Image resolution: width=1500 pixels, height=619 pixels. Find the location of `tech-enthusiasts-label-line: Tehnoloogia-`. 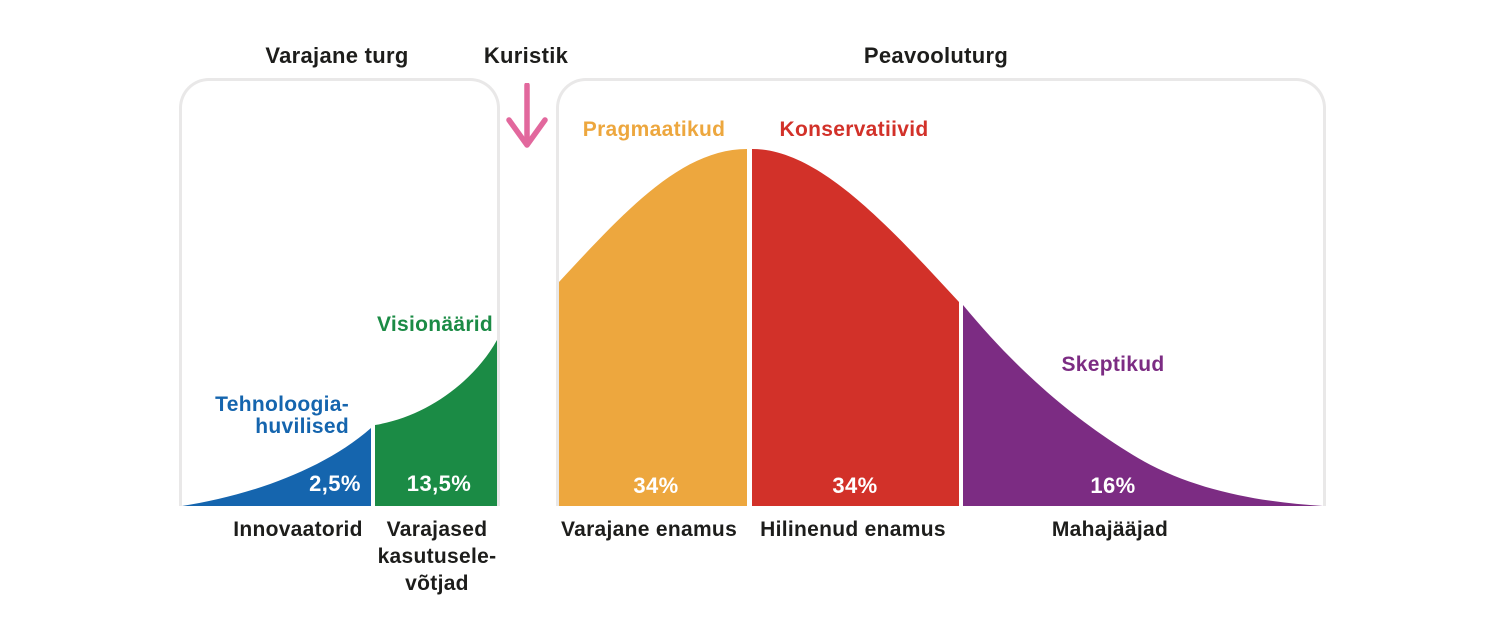

tech-enthusiasts-label-line: Tehnoloogia- is located at coordinates (282, 404).